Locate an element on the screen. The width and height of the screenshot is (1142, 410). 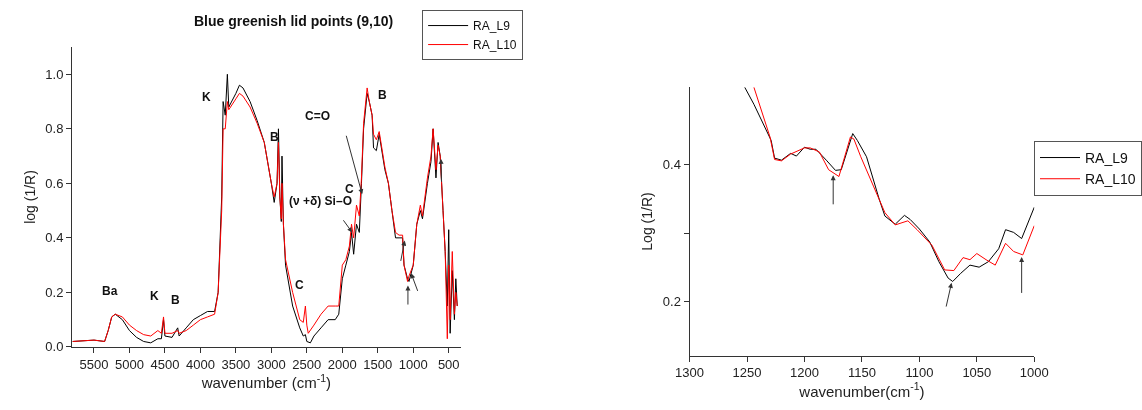
x-tick-label: 4000 is located at coordinates (200, 364).